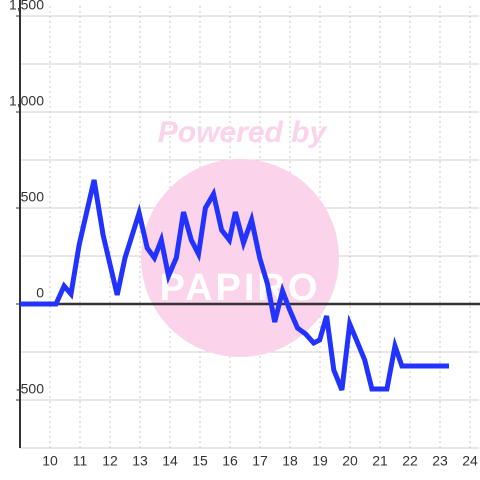  I want to click on y-tick-label: 1,000, so click(26, 101).